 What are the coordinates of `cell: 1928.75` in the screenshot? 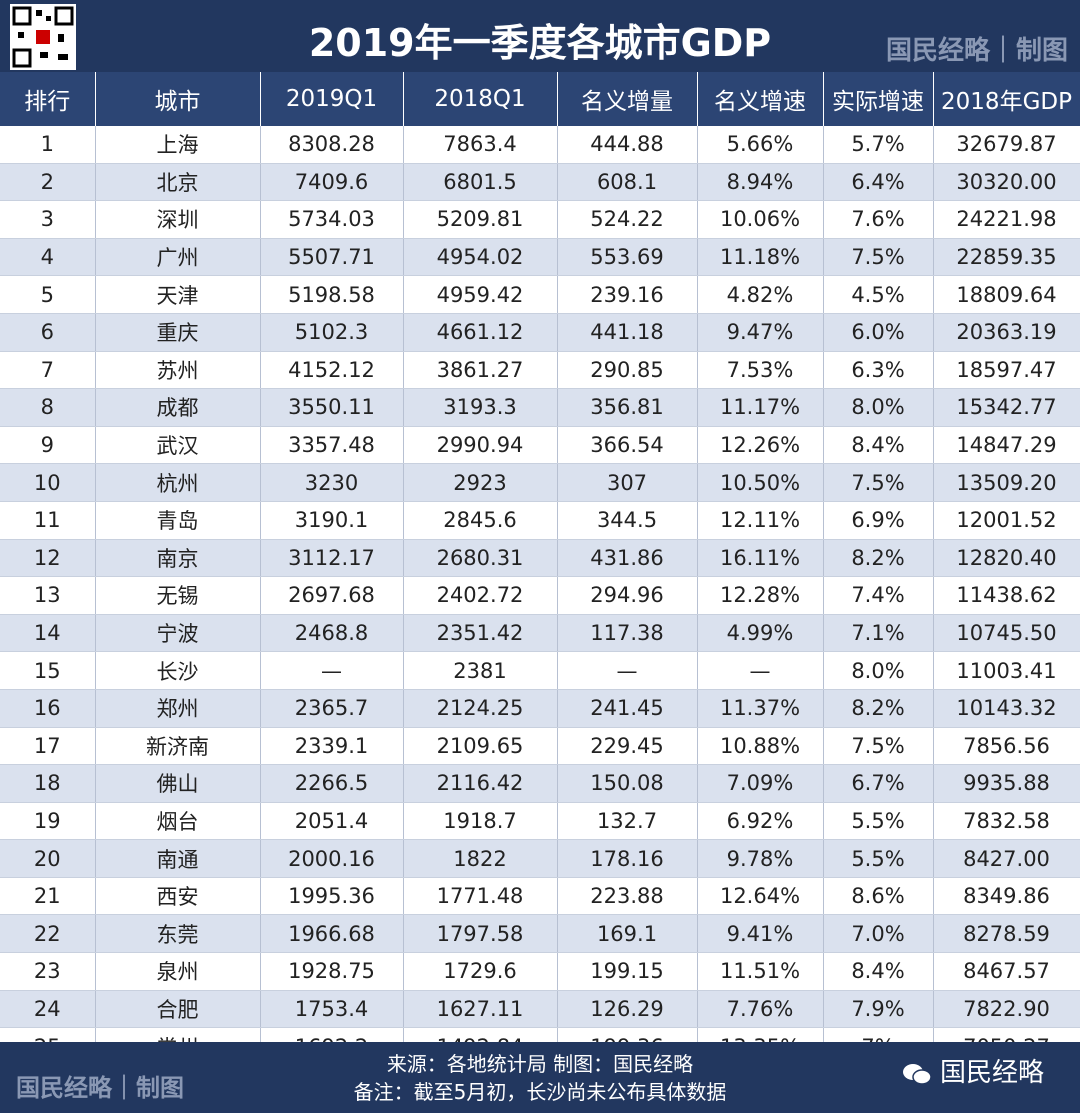 It's located at (332, 971).